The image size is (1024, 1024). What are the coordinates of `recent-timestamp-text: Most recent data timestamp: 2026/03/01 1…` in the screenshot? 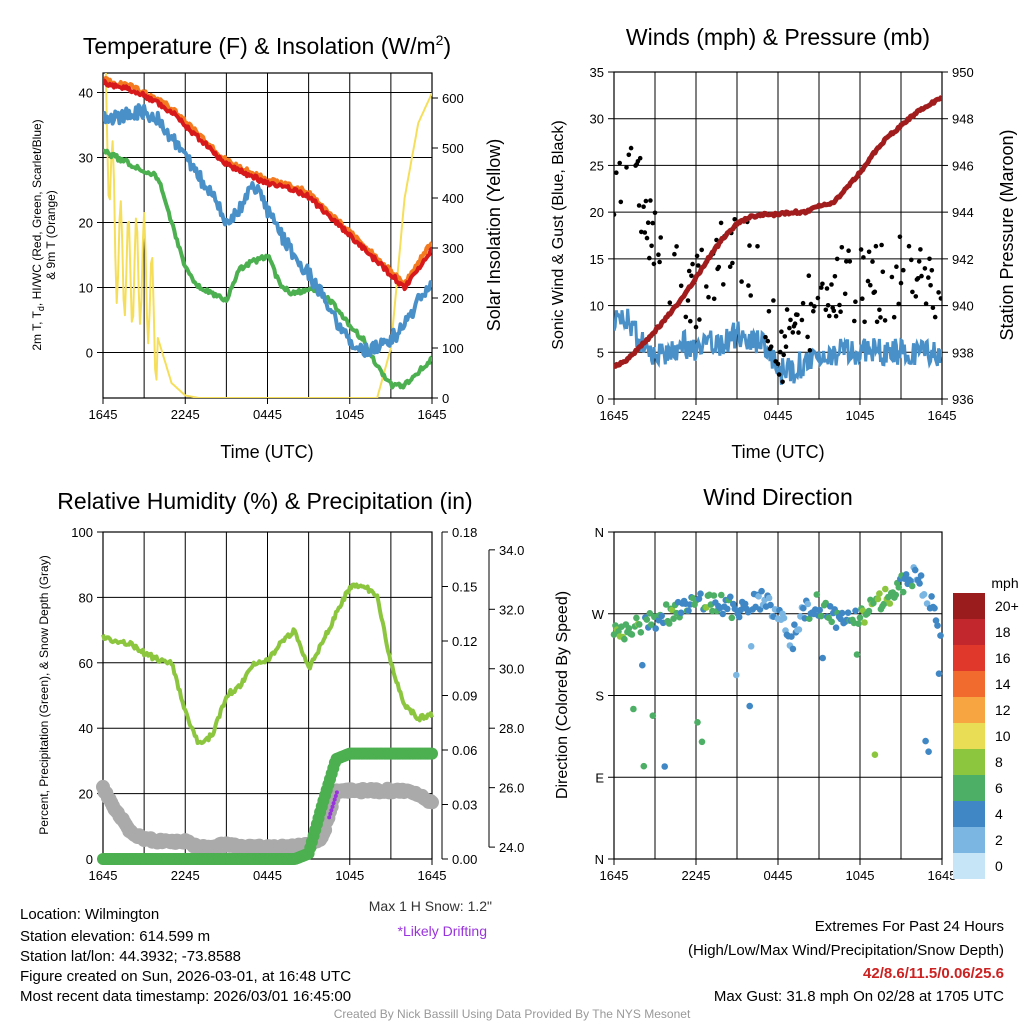 It's located at (186, 996).